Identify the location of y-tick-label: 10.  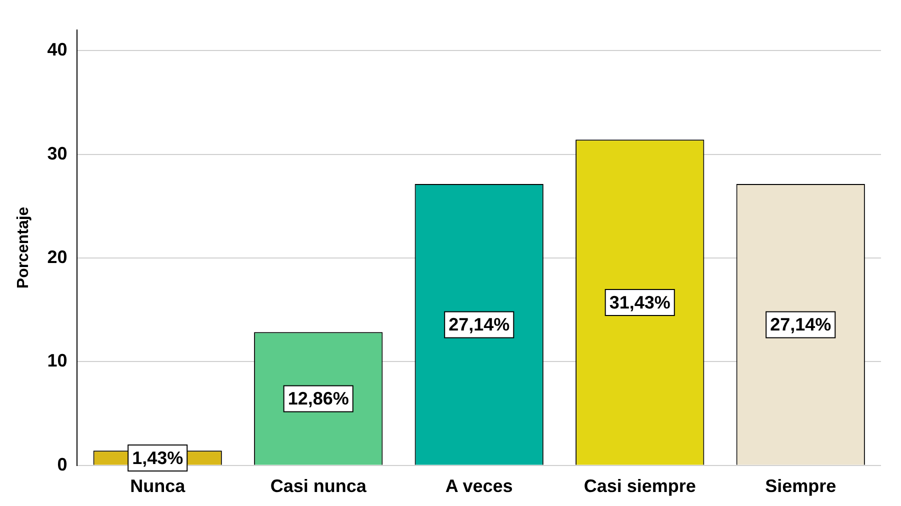
(57, 360).